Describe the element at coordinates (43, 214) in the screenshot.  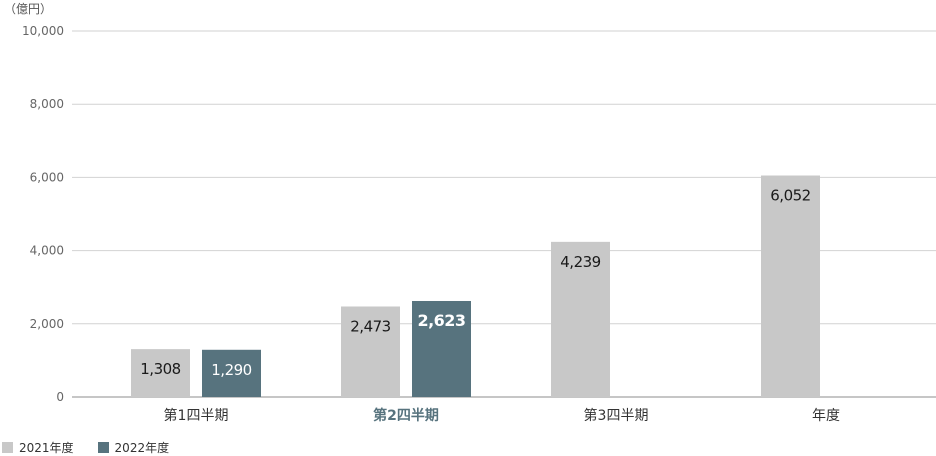
I see `y-axis: 0 2,000 4,000 6,000 8,000 10,000` at that location.